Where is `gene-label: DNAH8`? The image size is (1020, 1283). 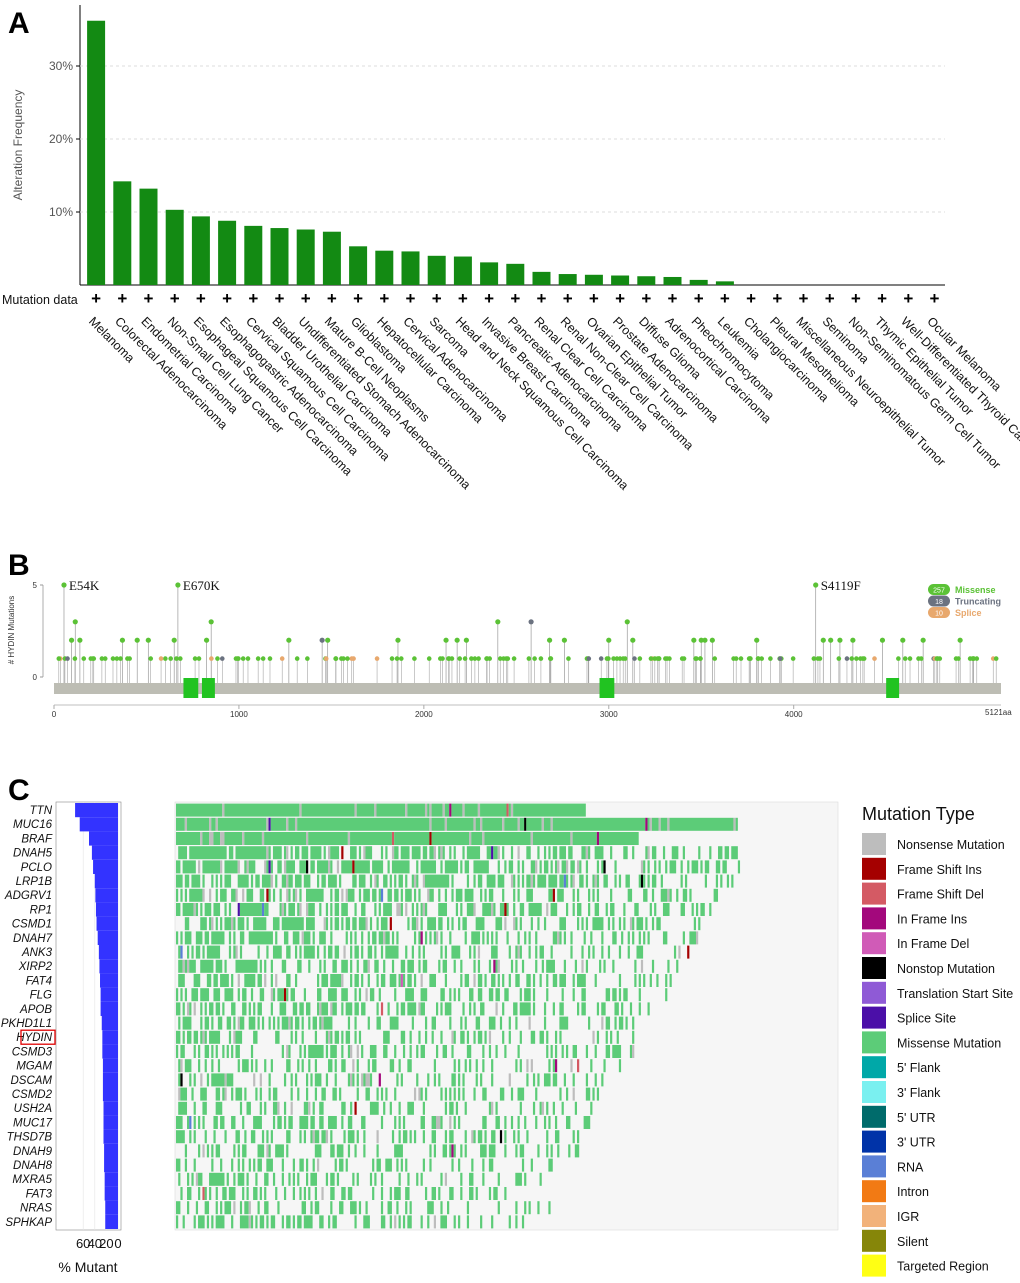 gene-label: DNAH8 is located at coordinates (33, 1166).